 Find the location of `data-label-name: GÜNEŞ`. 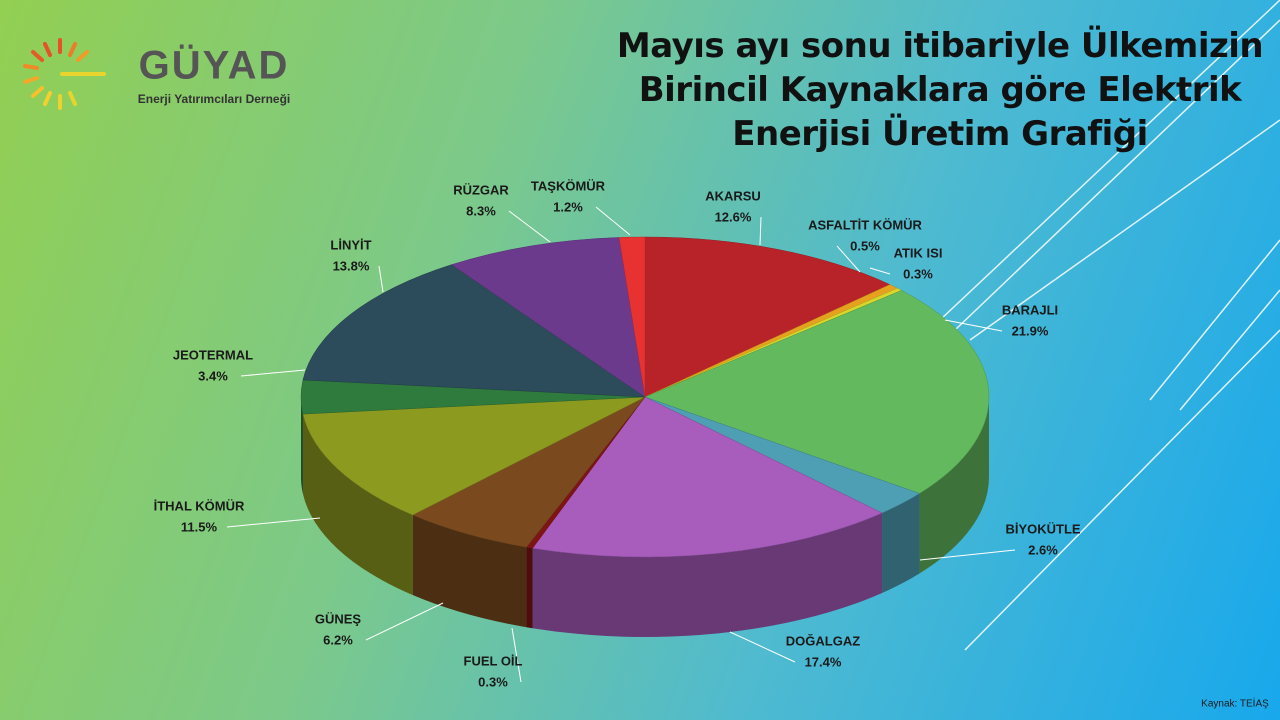

data-label-name: GÜNEŞ is located at coordinates (338, 618).